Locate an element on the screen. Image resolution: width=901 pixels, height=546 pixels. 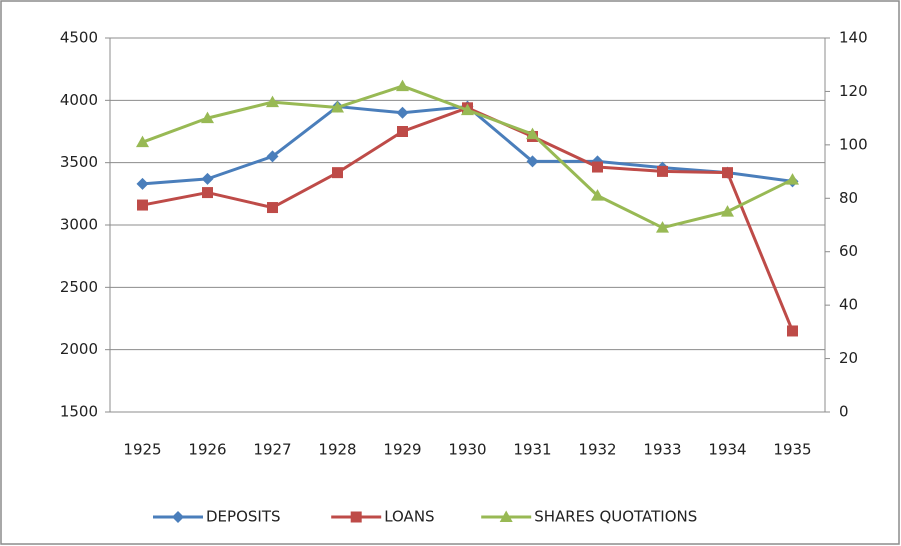
x-tick-label: 1933 is located at coordinates (662, 450).